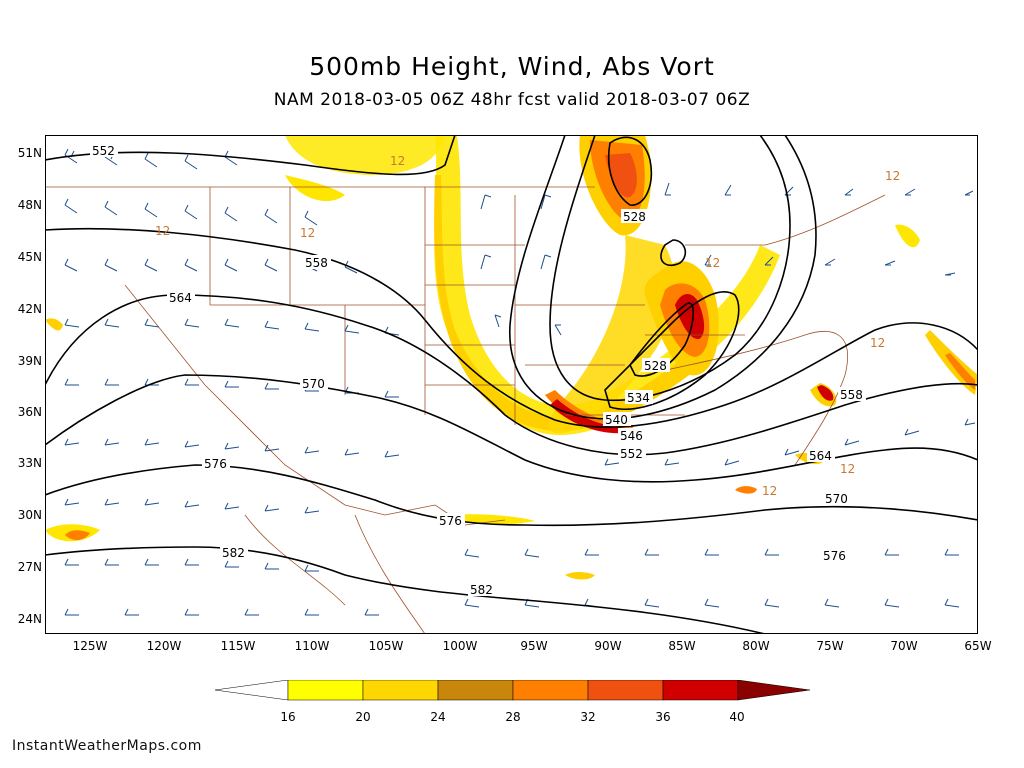  Describe the element at coordinates (638, 398) in the screenshot. I see `contour-label: 534` at that location.